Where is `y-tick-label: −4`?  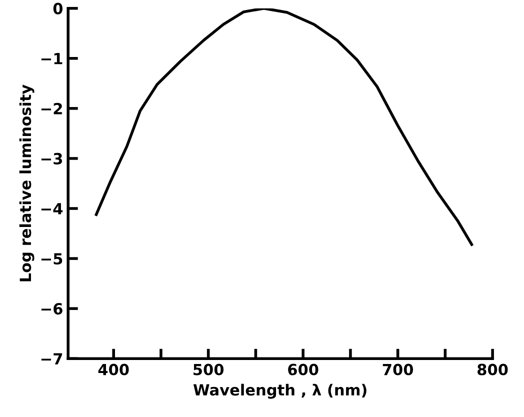 y-tick-label: −4 is located at coordinates (52, 208).